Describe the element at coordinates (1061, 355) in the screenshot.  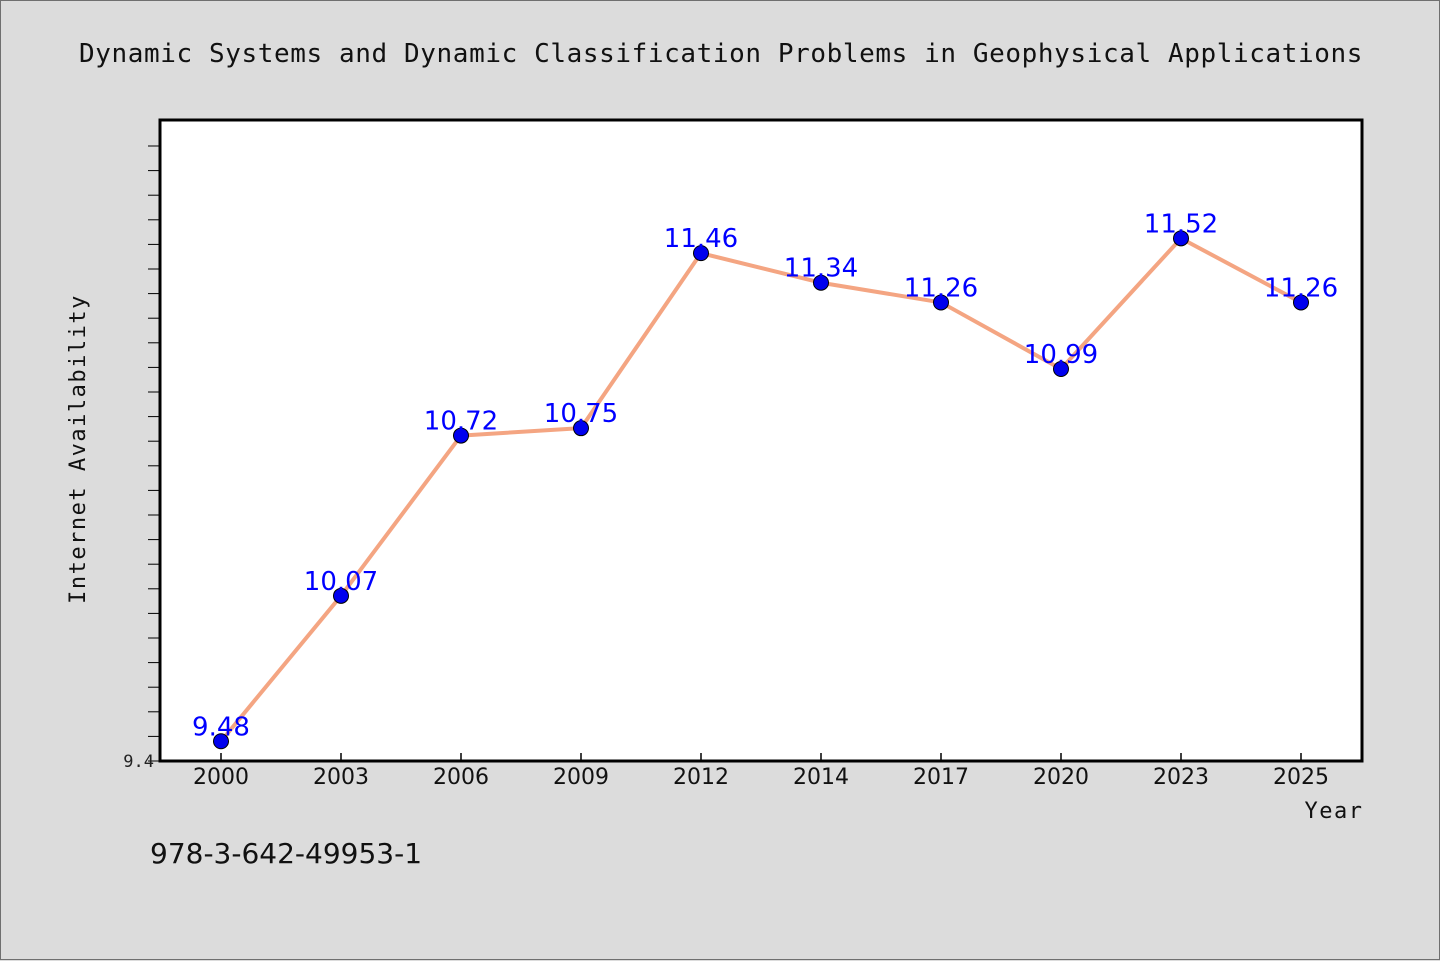
I see `data-label: 10.99` at that location.